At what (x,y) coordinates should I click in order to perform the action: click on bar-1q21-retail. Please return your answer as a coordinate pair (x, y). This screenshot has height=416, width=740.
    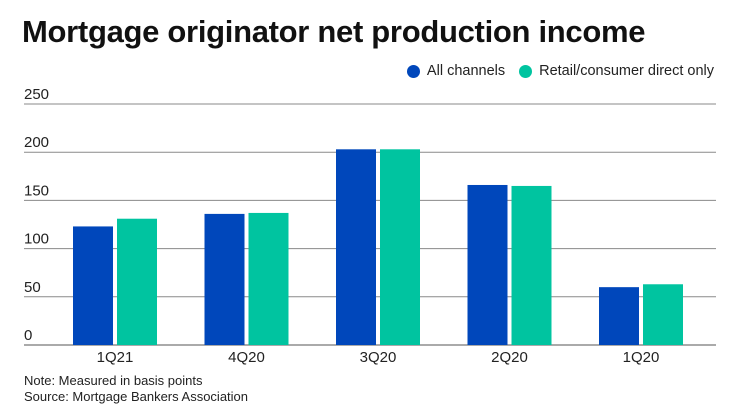
    Looking at the image, I should click on (137, 281).